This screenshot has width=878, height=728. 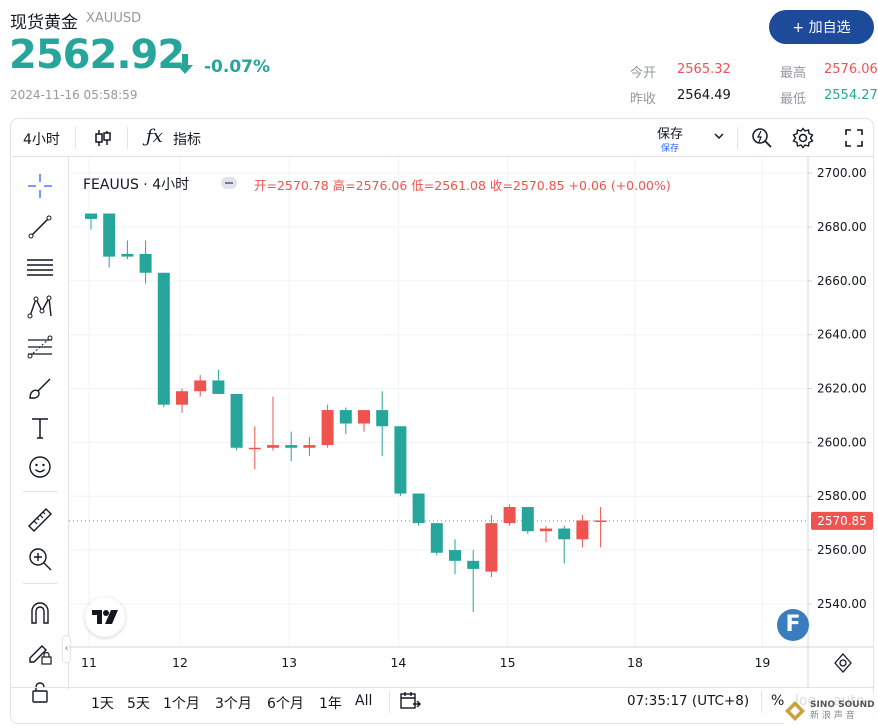 I want to click on time-tick-label: 12, so click(x=180, y=662).